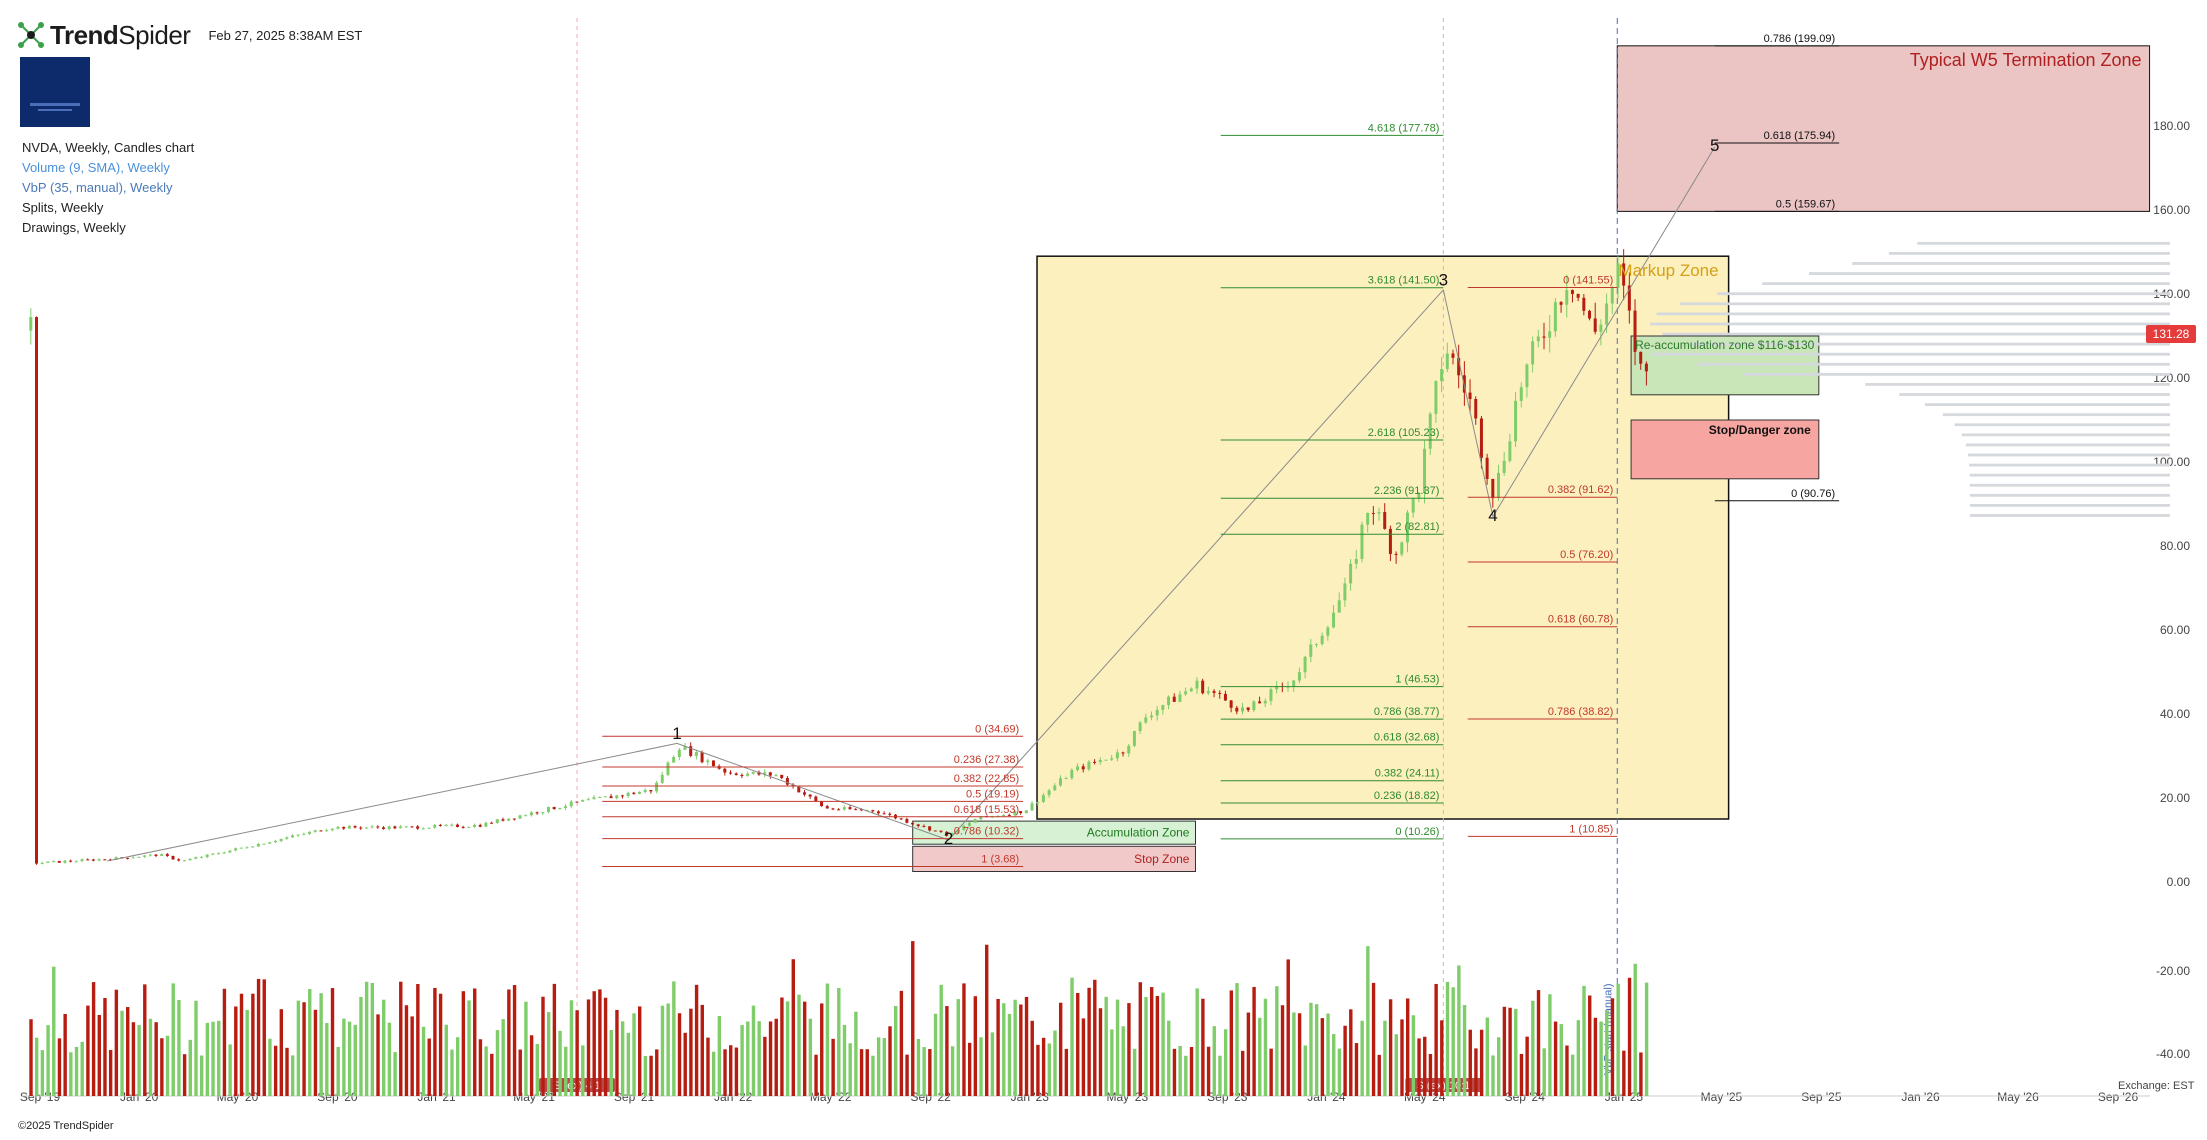  What do you see at coordinates (97, 187) in the screenshot?
I see `legend-vbp: VbP (35, manual), Weekly` at bounding box center [97, 187].